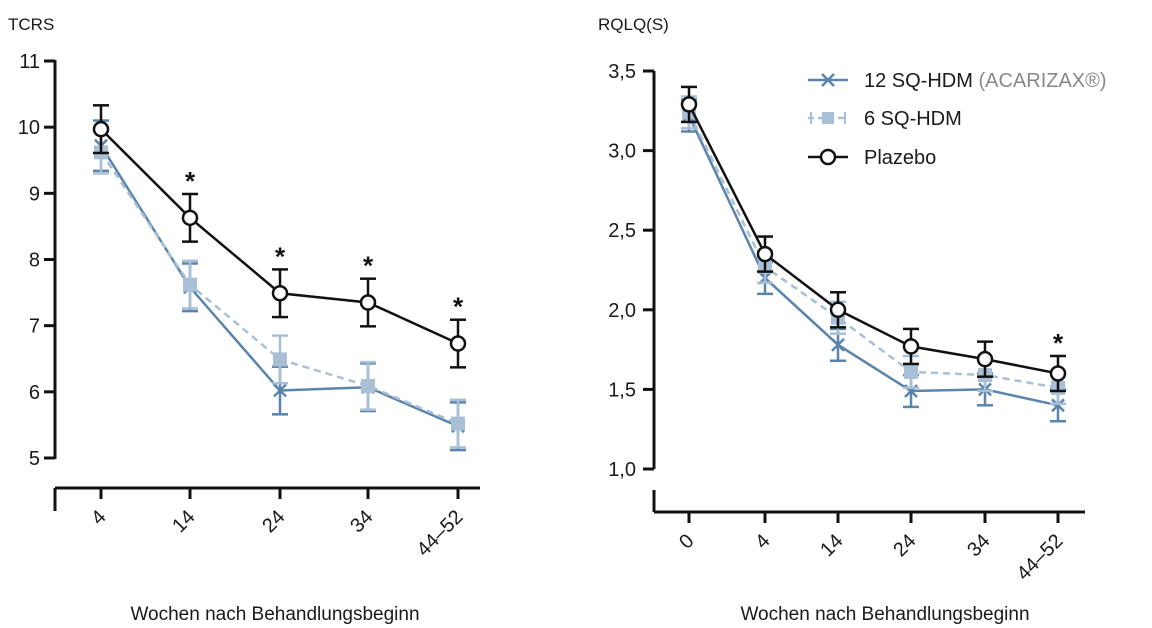 The image size is (1152, 628). Describe the element at coordinates (900, 158) in the screenshot. I see `legend-label: Plazebo` at that location.